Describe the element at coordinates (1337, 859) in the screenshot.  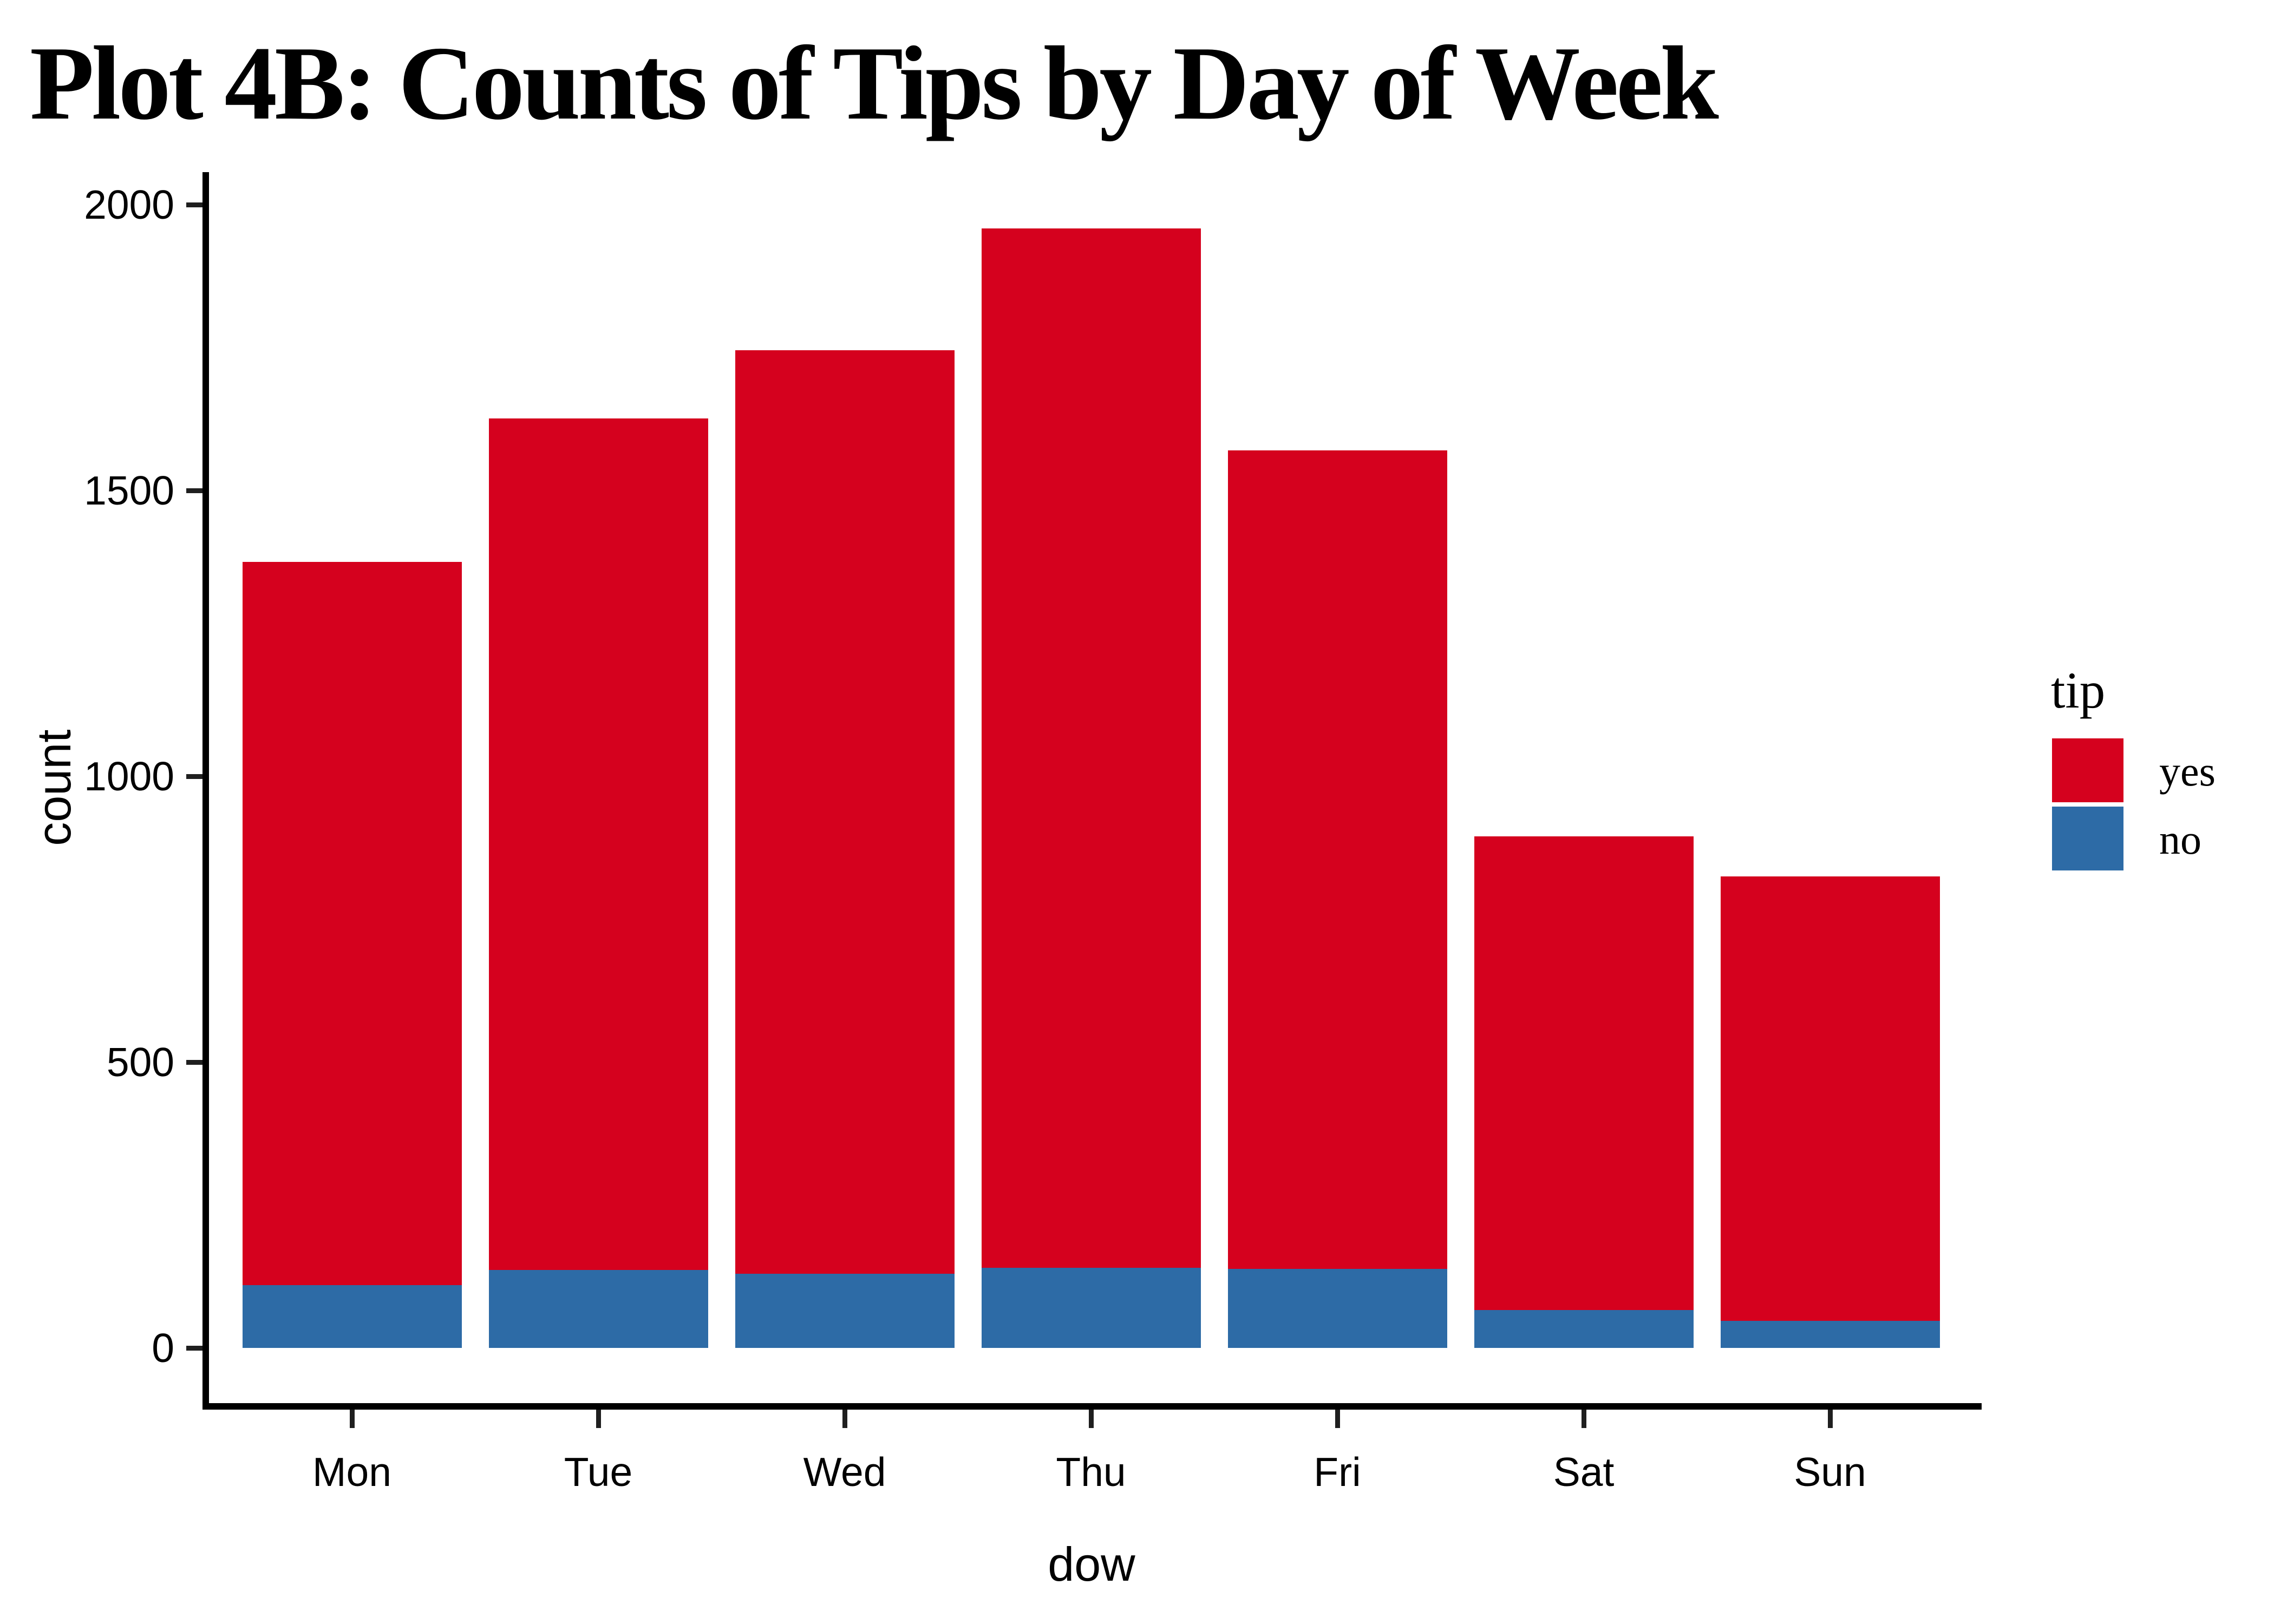
I see `bar-segment-yes-fri` at that location.